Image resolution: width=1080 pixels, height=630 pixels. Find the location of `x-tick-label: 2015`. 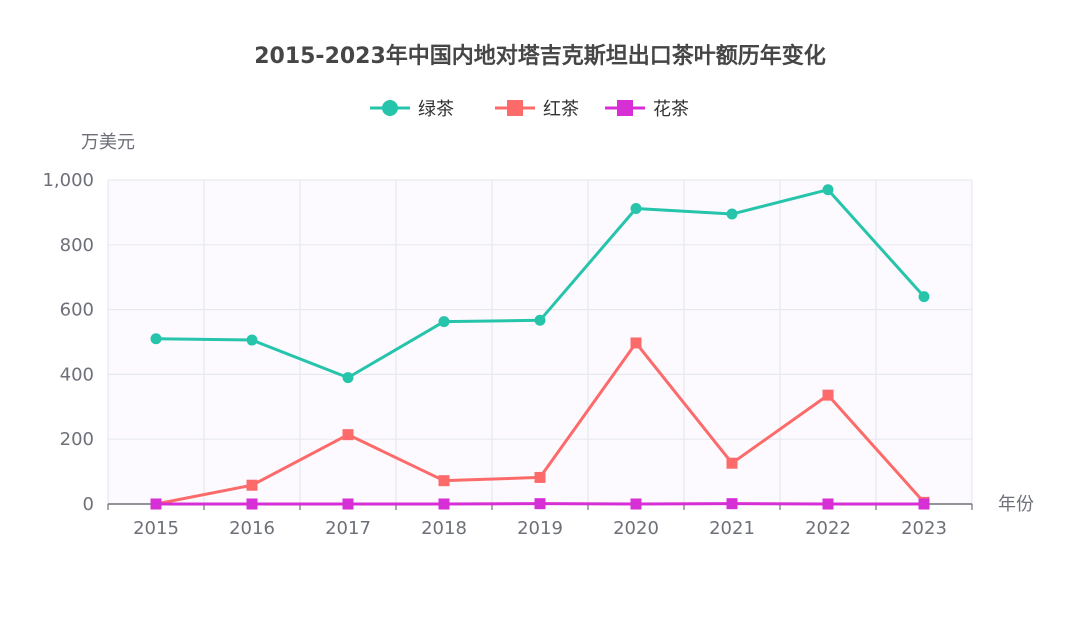

x-tick-label: 2015 is located at coordinates (156, 528).